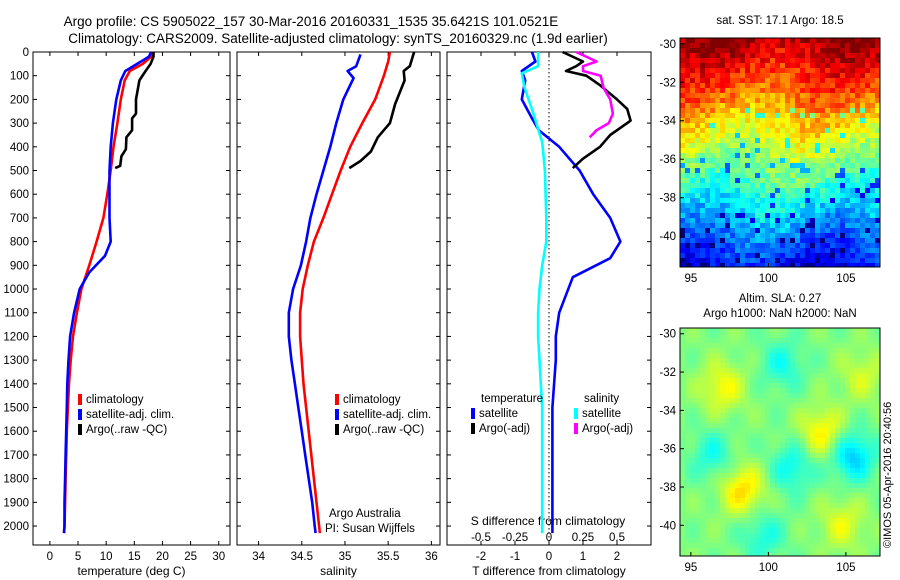 The height and width of the screenshot is (580, 900). What do you see at coordinates (338, 571) in the screenshot?
I see `x-axis-label: salinity` at bounding box center [338, 571].